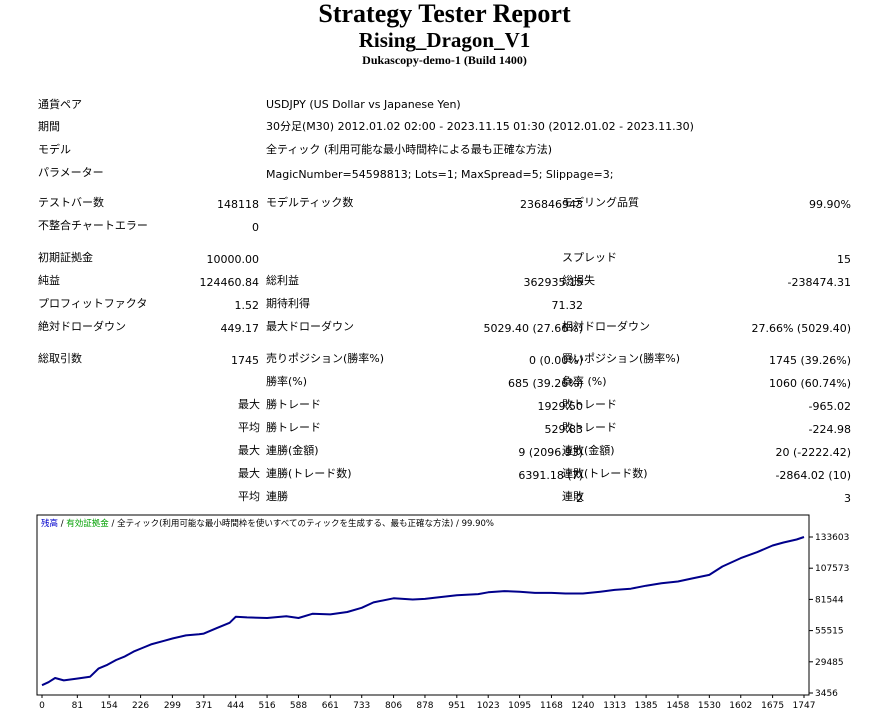 The width and height of the screenshot is (889, 714). I want to click on avg-win-label: 勝トレード, so click(293, 427).